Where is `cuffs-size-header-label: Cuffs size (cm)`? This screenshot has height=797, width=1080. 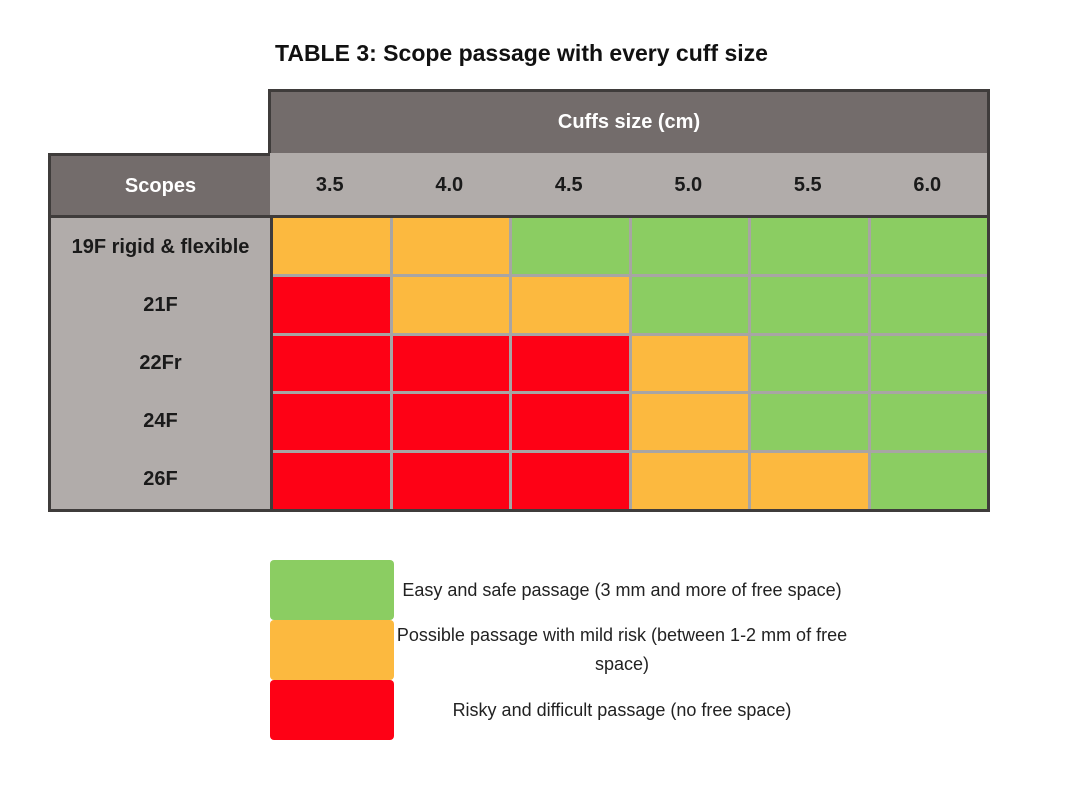 cuffs-size-header-label: Cuffs size (cm) is located at coordinates (629, 122).